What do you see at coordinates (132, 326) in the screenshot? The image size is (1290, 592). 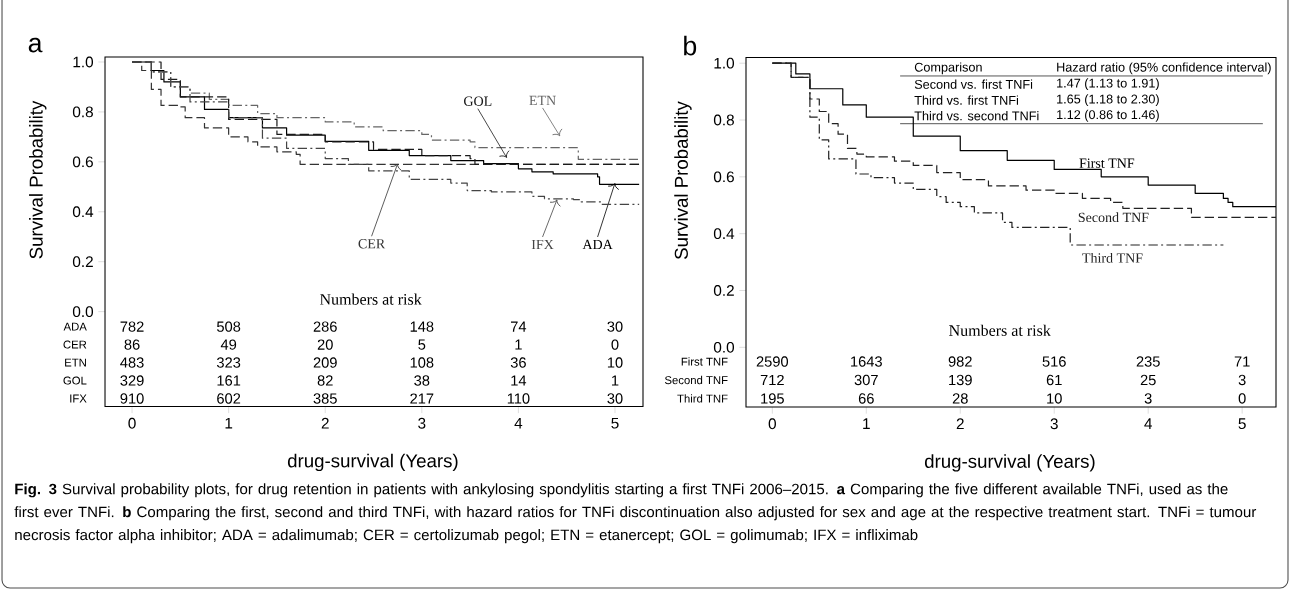 I see `annotation: 782` at bounding box center [132, 326].